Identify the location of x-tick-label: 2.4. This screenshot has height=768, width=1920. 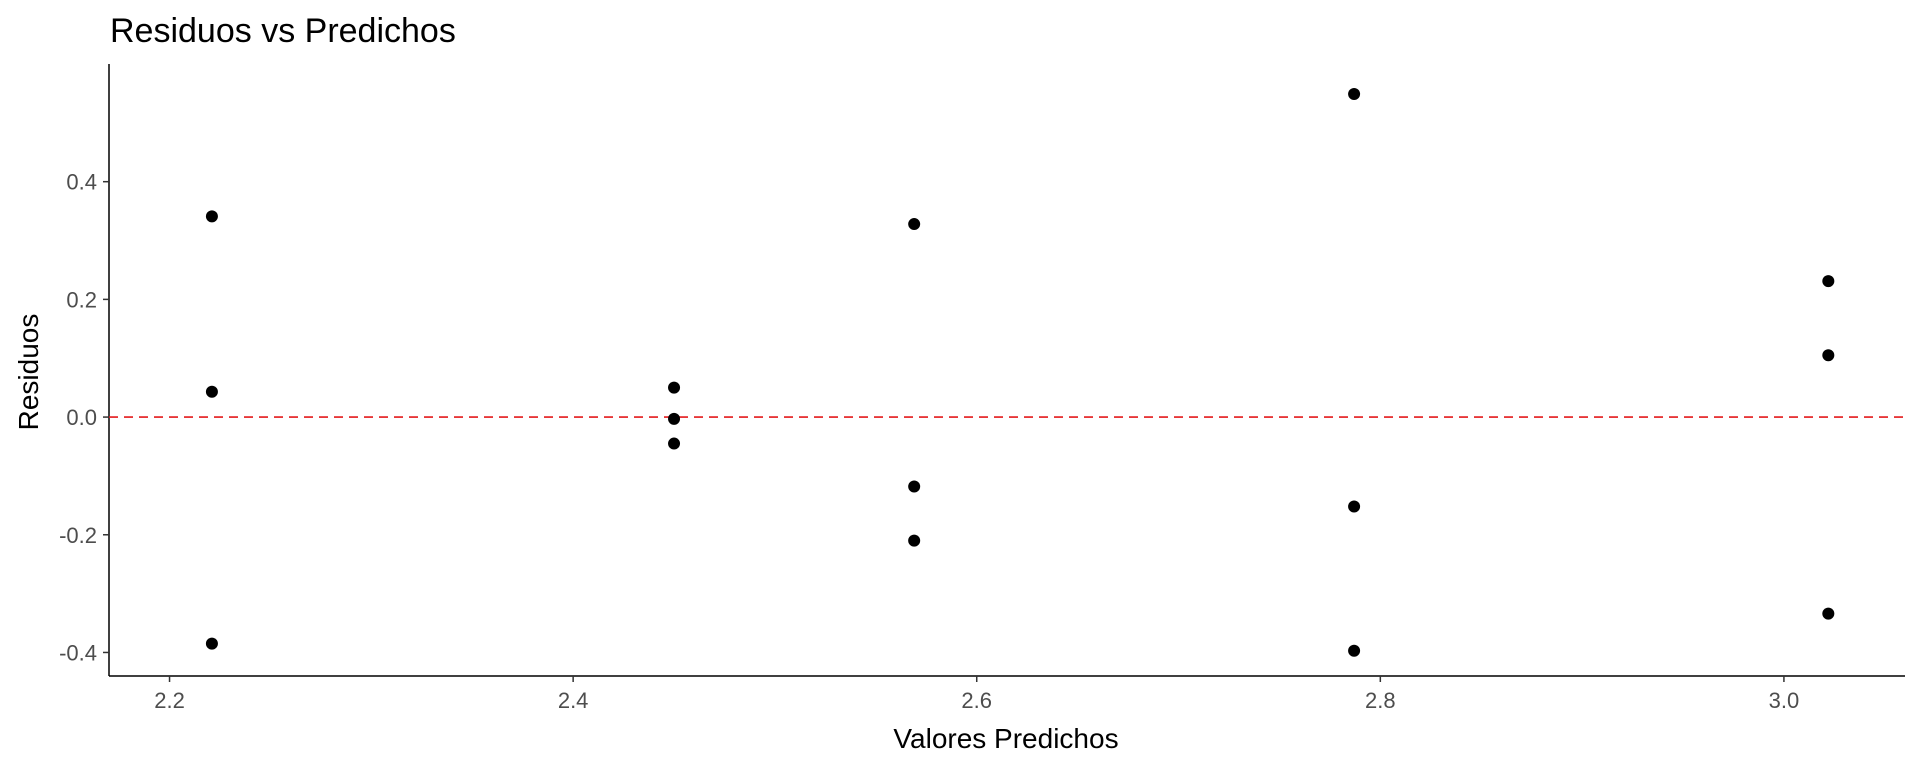
(573, 700).